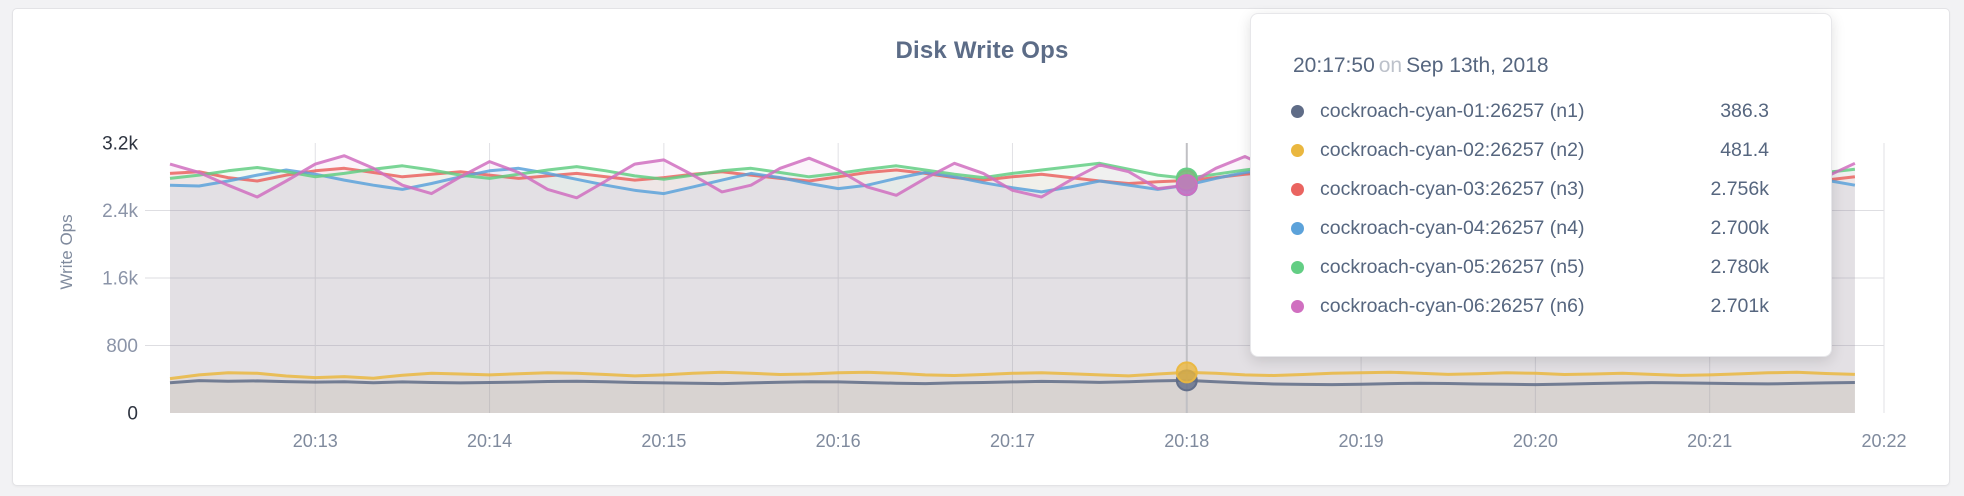 The width and height of the screenshot is (1964, 496). I want to click on x-axis-tick-label: 20:18, so click(1186, 441).